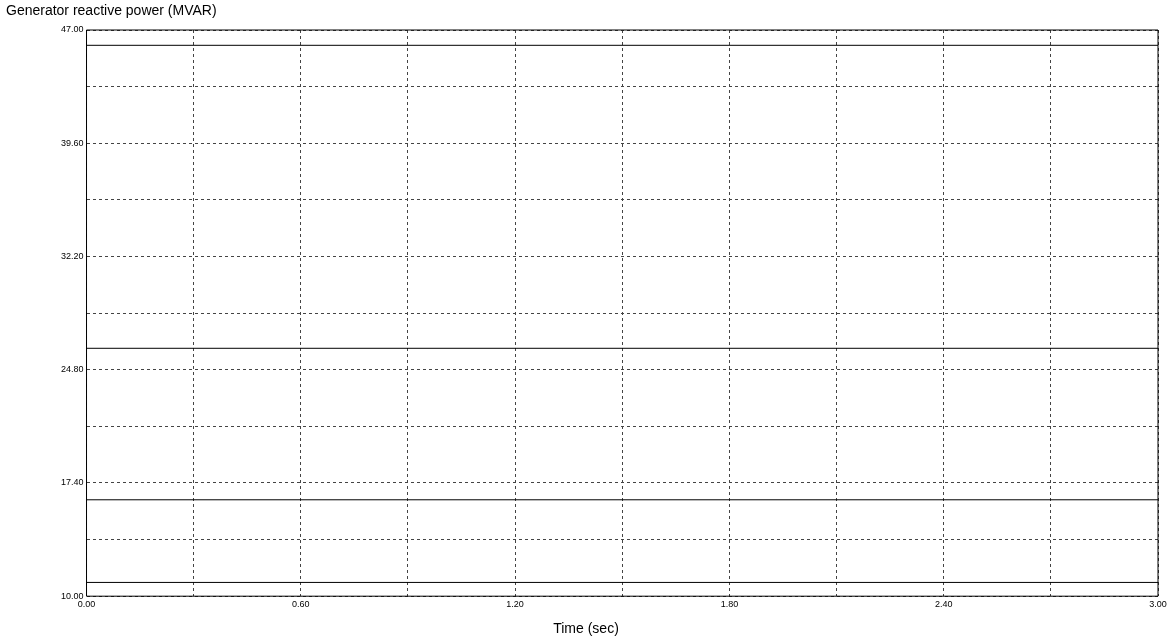  What do you see at coordinates (72, 255) in the screenshot?
I see `y-tick-label: 32.20` at bounding box center [72, 255].